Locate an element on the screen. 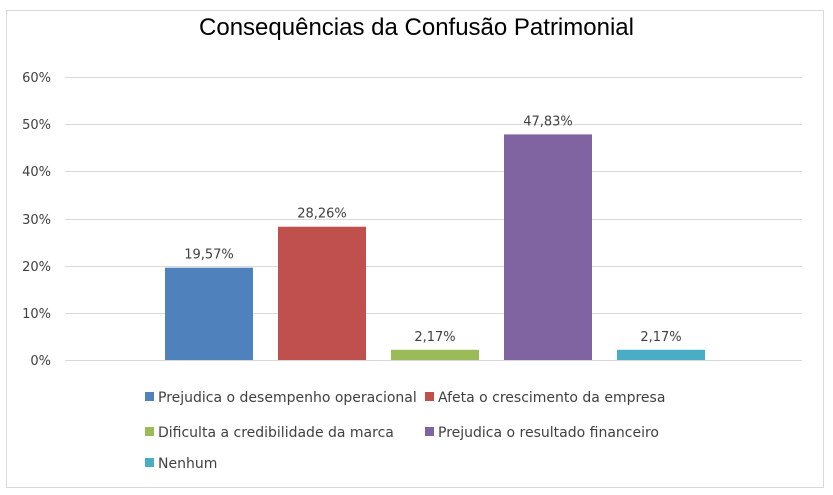 This screenshot has width=833, height=495. data-label: 47,83% is located at coordinates (548, 121).